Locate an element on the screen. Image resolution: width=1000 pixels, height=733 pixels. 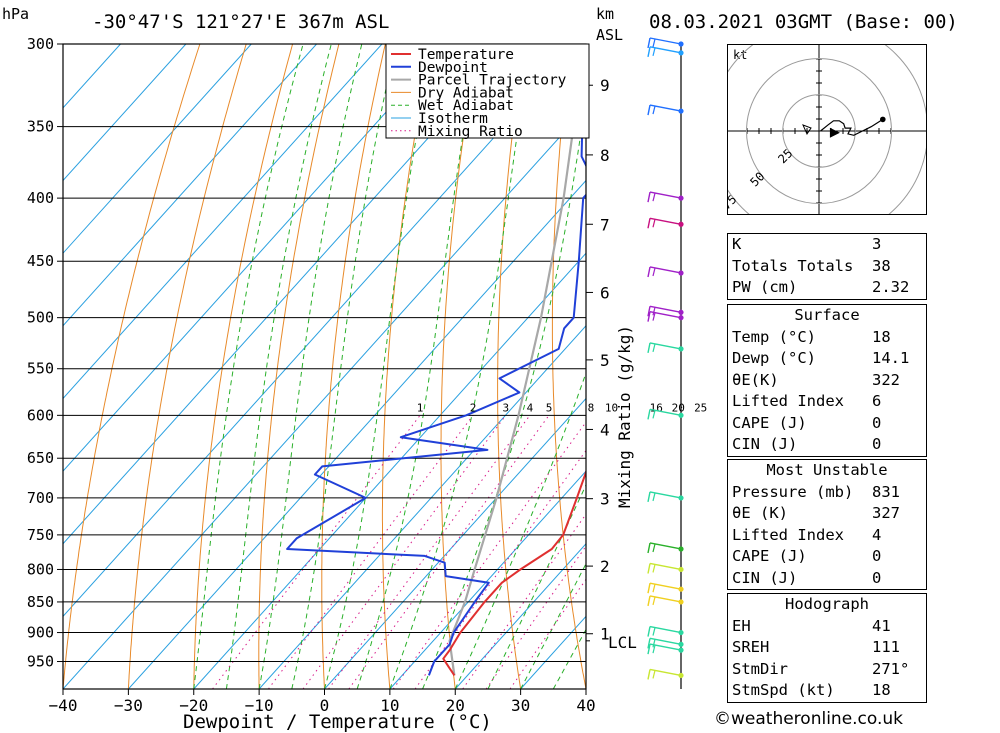
index-row: Totals Totals 38 is located at coordinates (827, 267).